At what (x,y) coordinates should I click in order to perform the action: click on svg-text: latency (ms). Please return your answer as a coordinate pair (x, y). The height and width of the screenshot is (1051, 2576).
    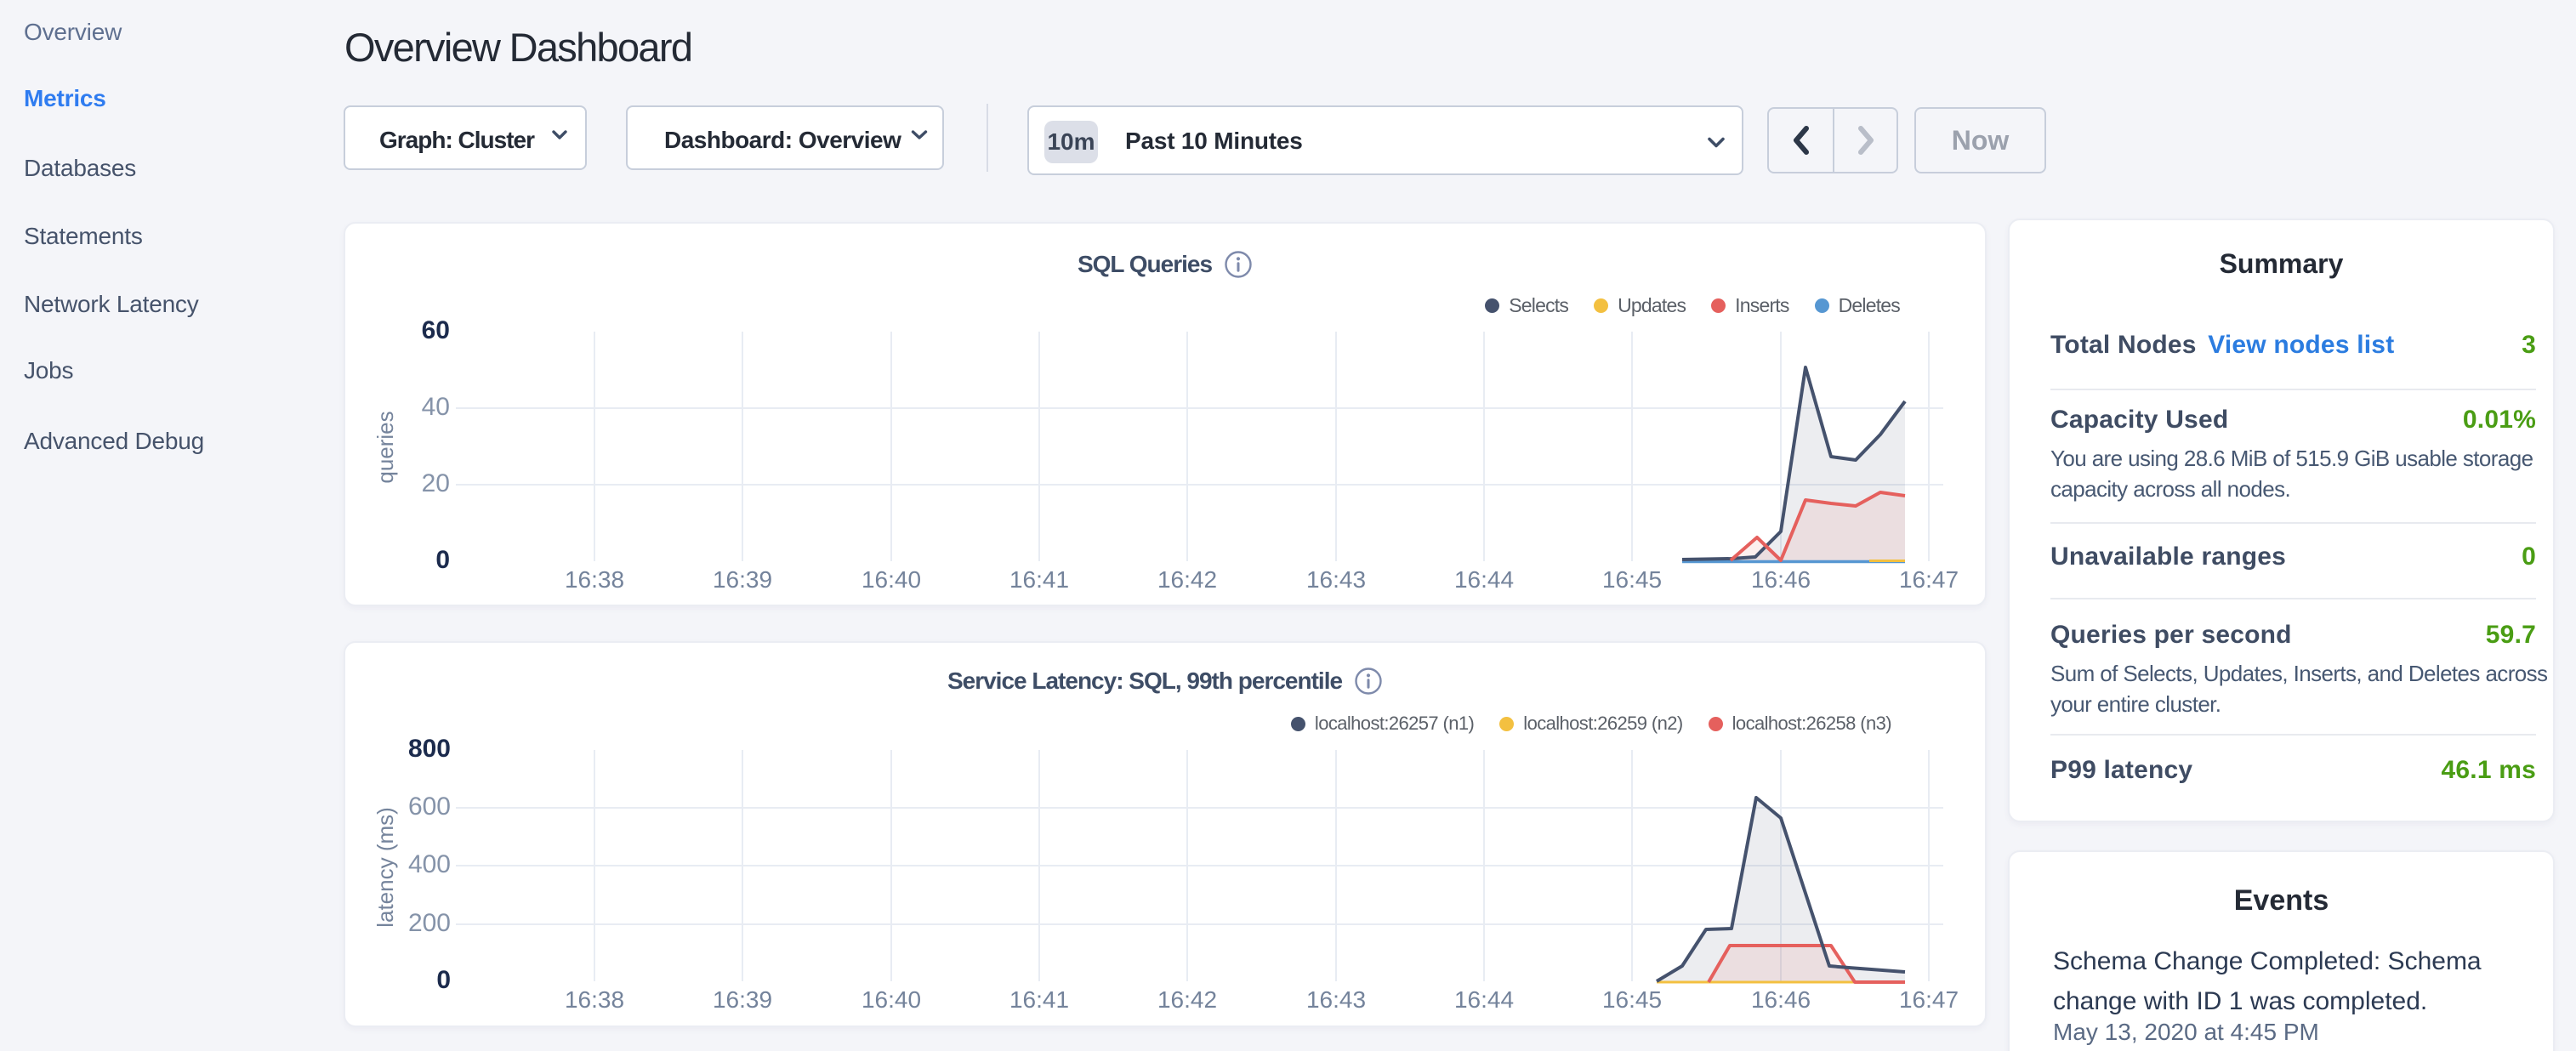
    Looking at the image, I should click on (385, 868).